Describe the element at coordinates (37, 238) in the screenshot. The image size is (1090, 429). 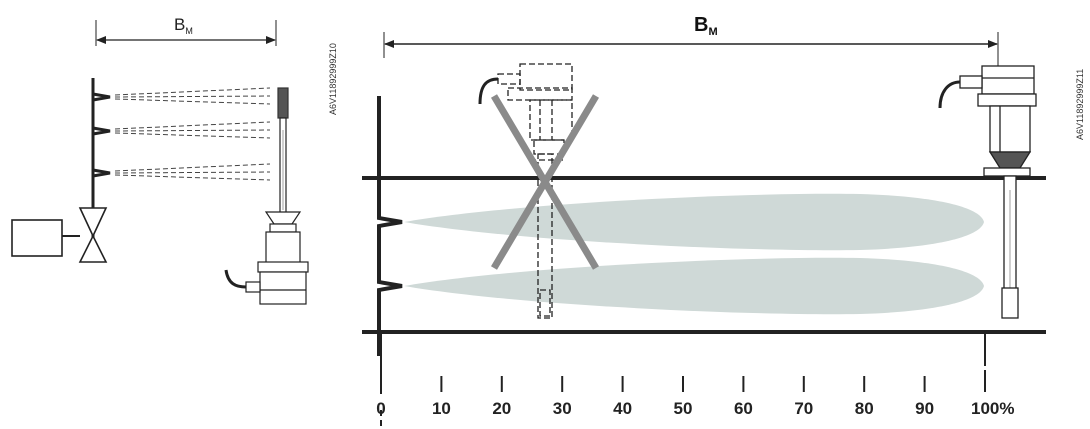
I see `controller-box` at that location.